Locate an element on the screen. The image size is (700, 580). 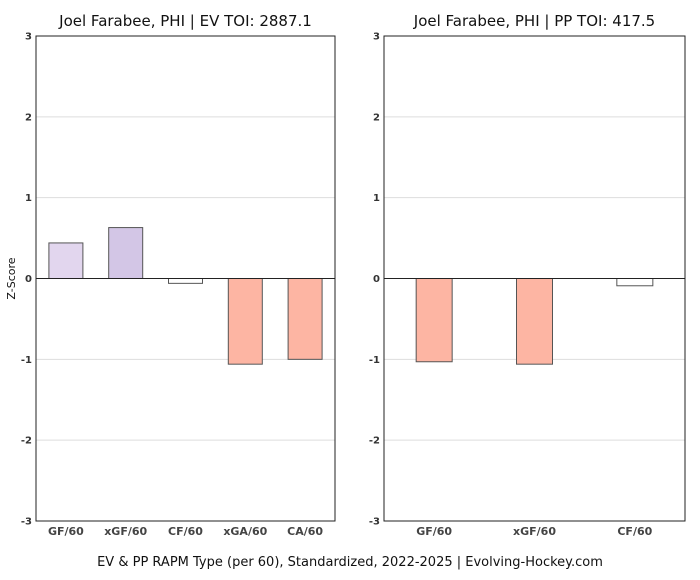
chart-title: Joel Farabee, PHI | PP TOI: 417.5 is located at coordinates (534, 21).